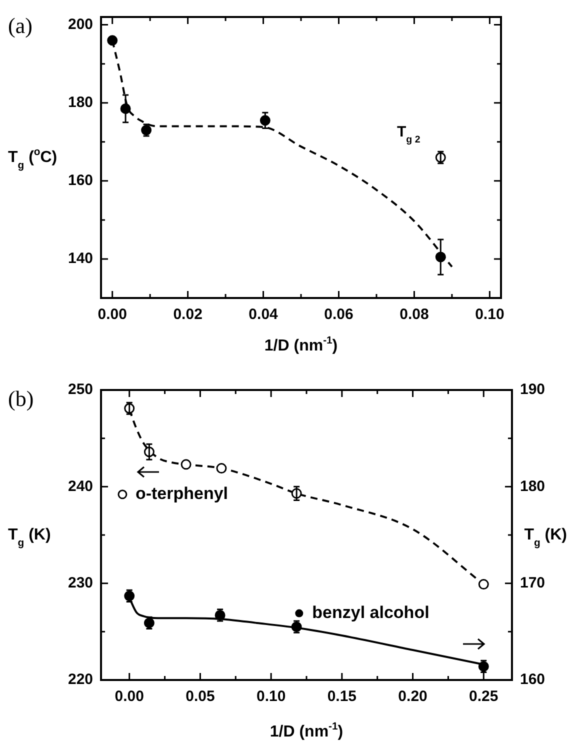 The height and width of the screenshot is (746, 571). I want to click on y-tick-label: 200, so click(81, 24).